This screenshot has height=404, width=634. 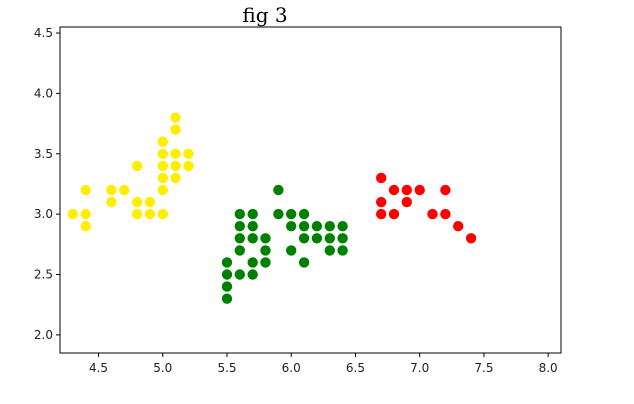 I want to click on y-tick-label: 2.5, so click(x=43, y=275).